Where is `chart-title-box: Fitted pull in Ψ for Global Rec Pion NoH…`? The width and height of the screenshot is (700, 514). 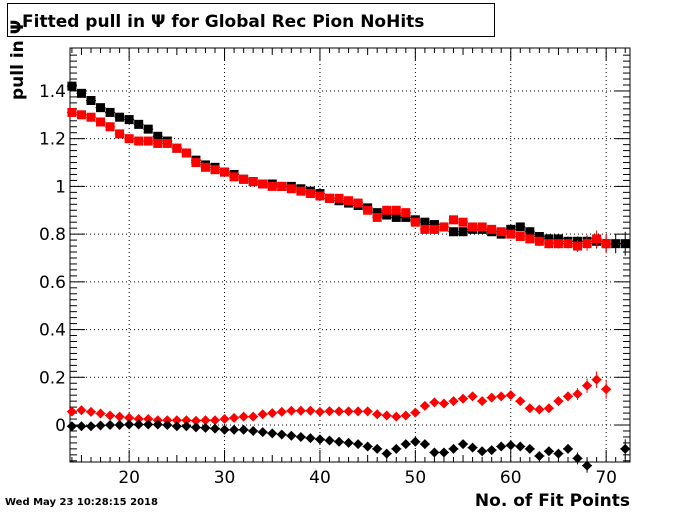
chart-title-box: Fitted pull in Ψ for Global Rec Pion NoH… is located at coordinates (251, 20).